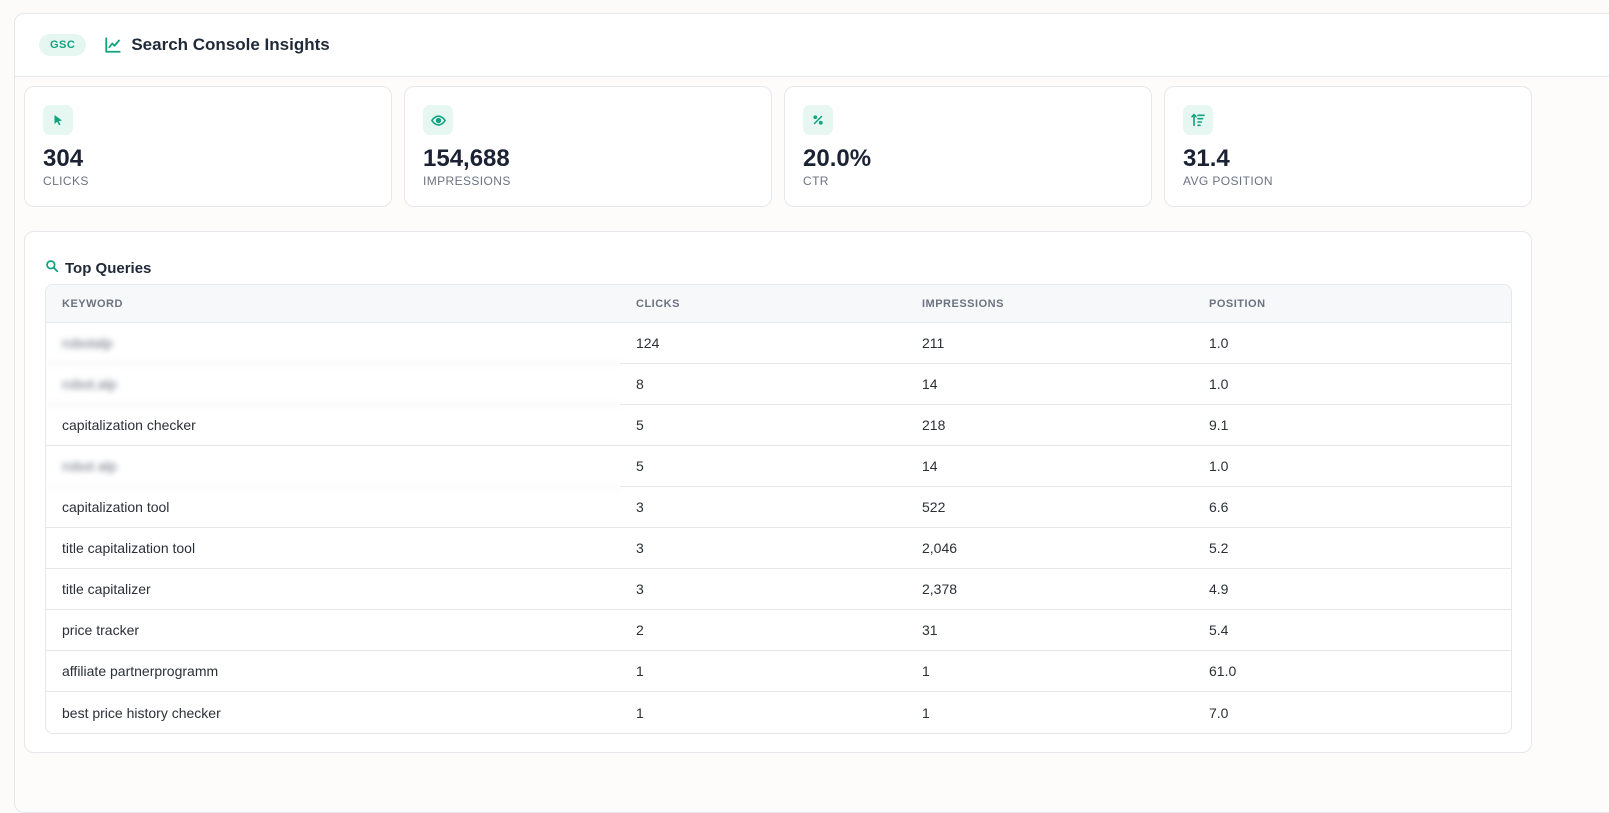 The width and height of the screenshot is (1609, 813). What do you see at coordinates (1352, 548) in the screenshot?
I see `cell-position: 5.2` at bounding box center [1352, 548].